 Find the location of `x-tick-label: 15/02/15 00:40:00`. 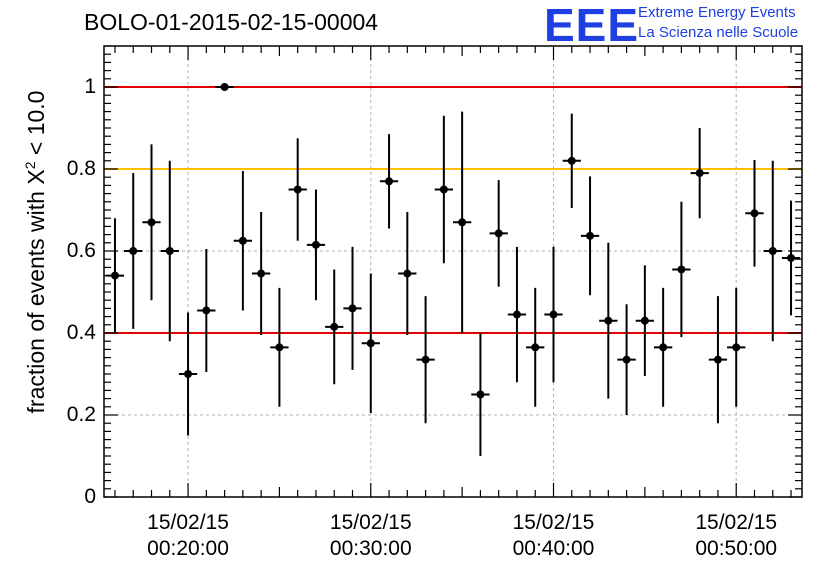

x-tick-label: 15/02/15 00:40:00 is located at coordinates (554, 536).